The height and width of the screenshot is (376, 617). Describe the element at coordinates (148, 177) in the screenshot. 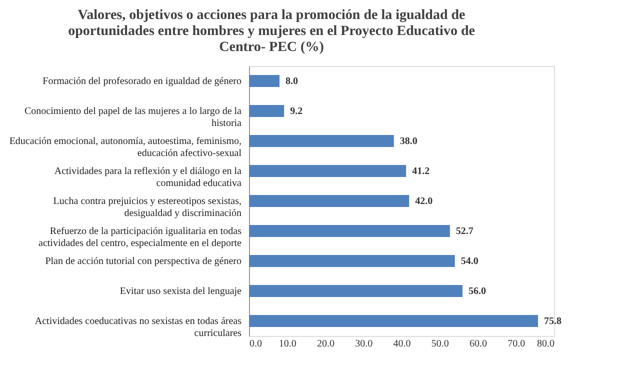

I see `y-tick-label: Actividades para la reflexión y el diálogo en la comunidad educativa` at that location.